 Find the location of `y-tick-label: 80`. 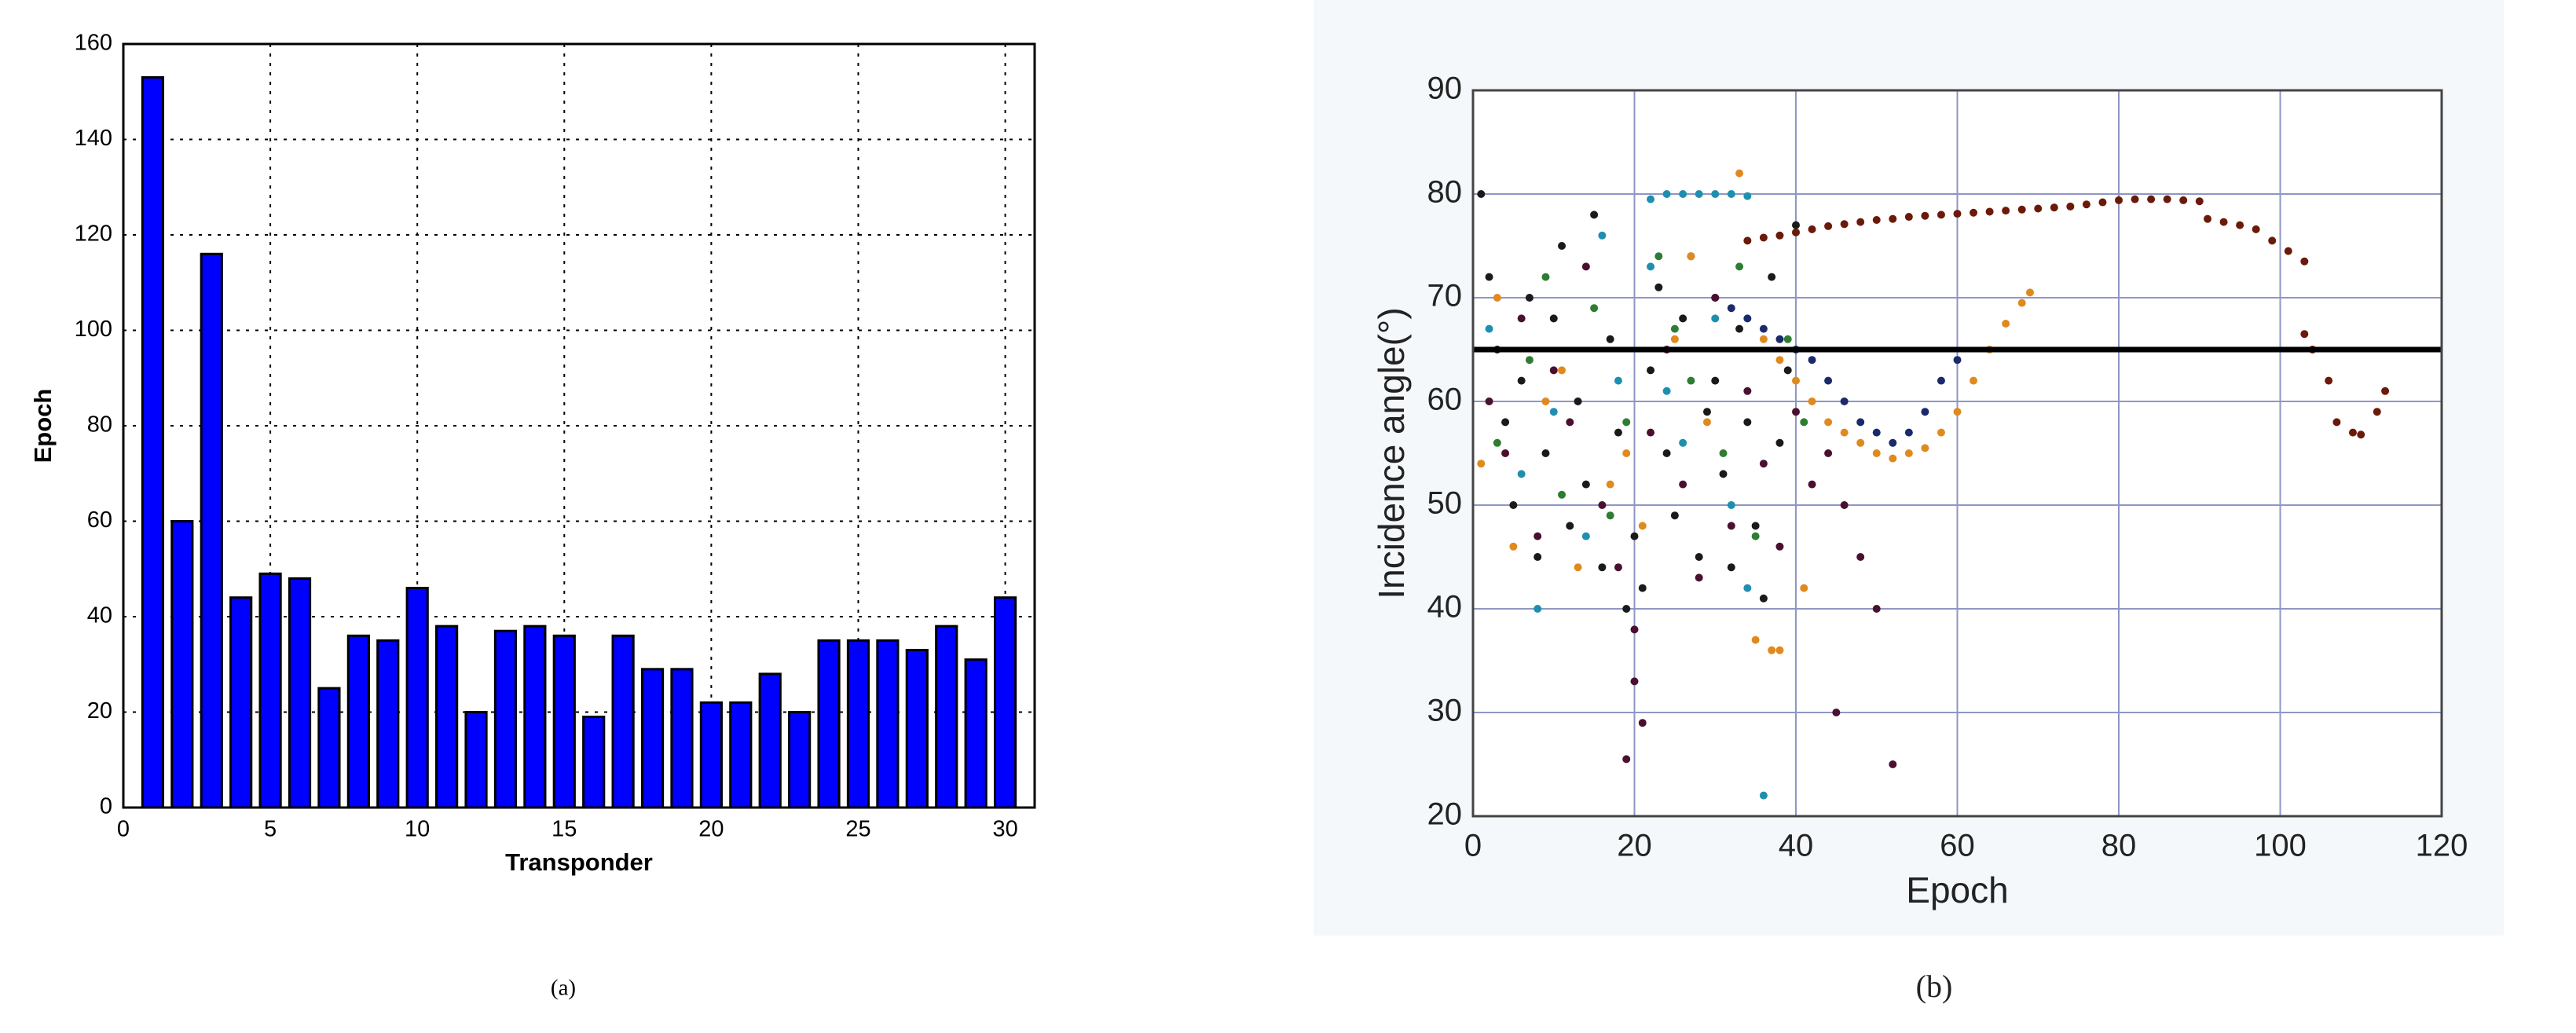

y-tick-label: 80 is located at coordinates (1445, 192).